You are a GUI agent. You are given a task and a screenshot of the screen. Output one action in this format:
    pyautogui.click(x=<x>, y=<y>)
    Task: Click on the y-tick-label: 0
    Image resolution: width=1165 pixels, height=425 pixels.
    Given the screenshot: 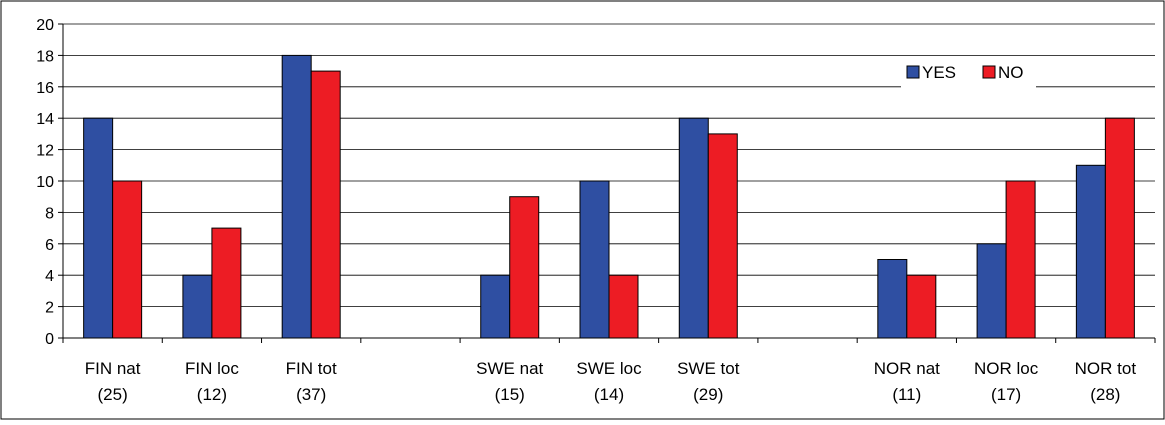 What is the action you would take?
    pyautogui.click(x=49, y=339)
    